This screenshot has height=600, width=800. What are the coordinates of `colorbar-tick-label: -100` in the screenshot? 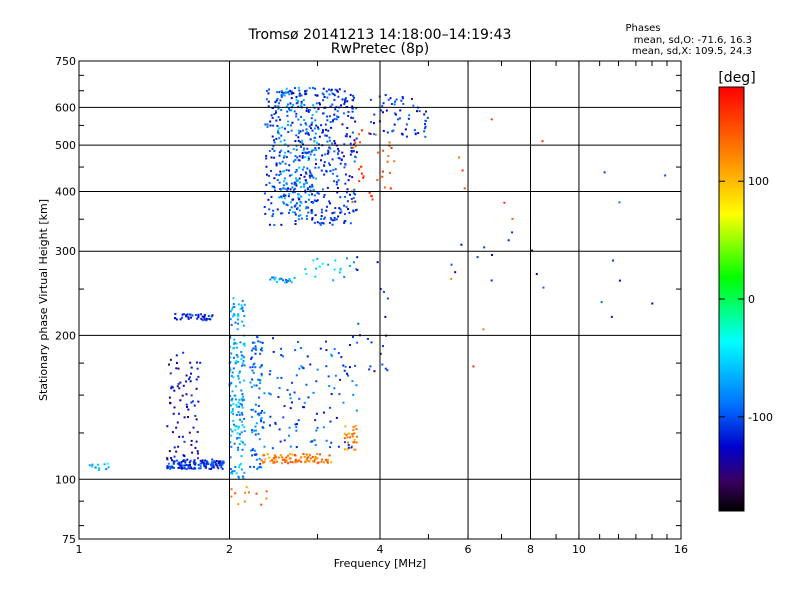 It's located at (760, 417).